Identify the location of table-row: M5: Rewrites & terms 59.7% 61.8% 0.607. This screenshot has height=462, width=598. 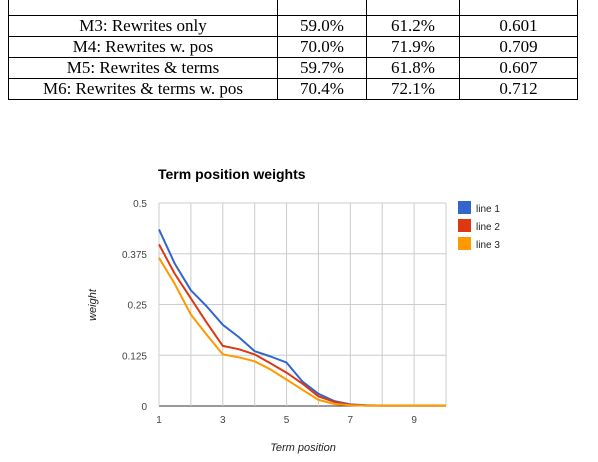
(293, 68).